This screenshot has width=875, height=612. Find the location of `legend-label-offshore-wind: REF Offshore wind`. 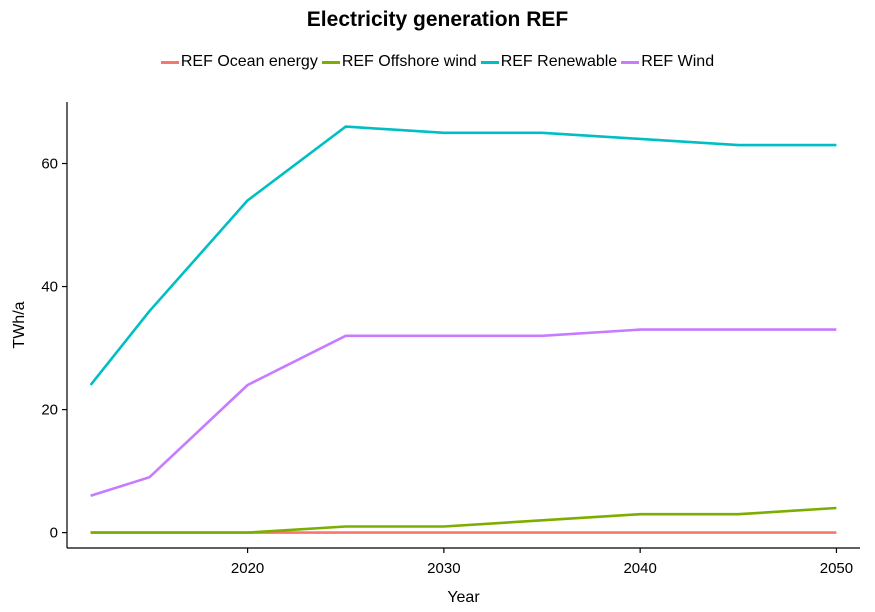

legend-label-offshore-wind: REF Offshore wind is located at coordinates (409, 61).